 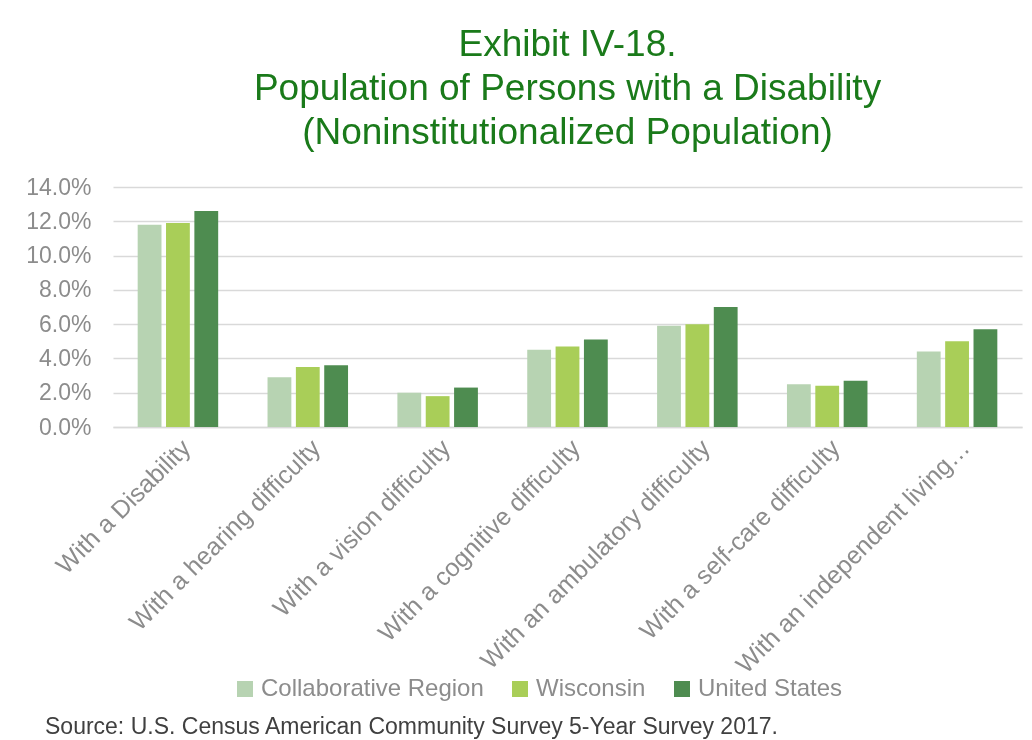 What do you see at coordinates (65, 289) in the screenshot?
I see `y-tick-label: 8.0%` at bounding box center [65, 289].